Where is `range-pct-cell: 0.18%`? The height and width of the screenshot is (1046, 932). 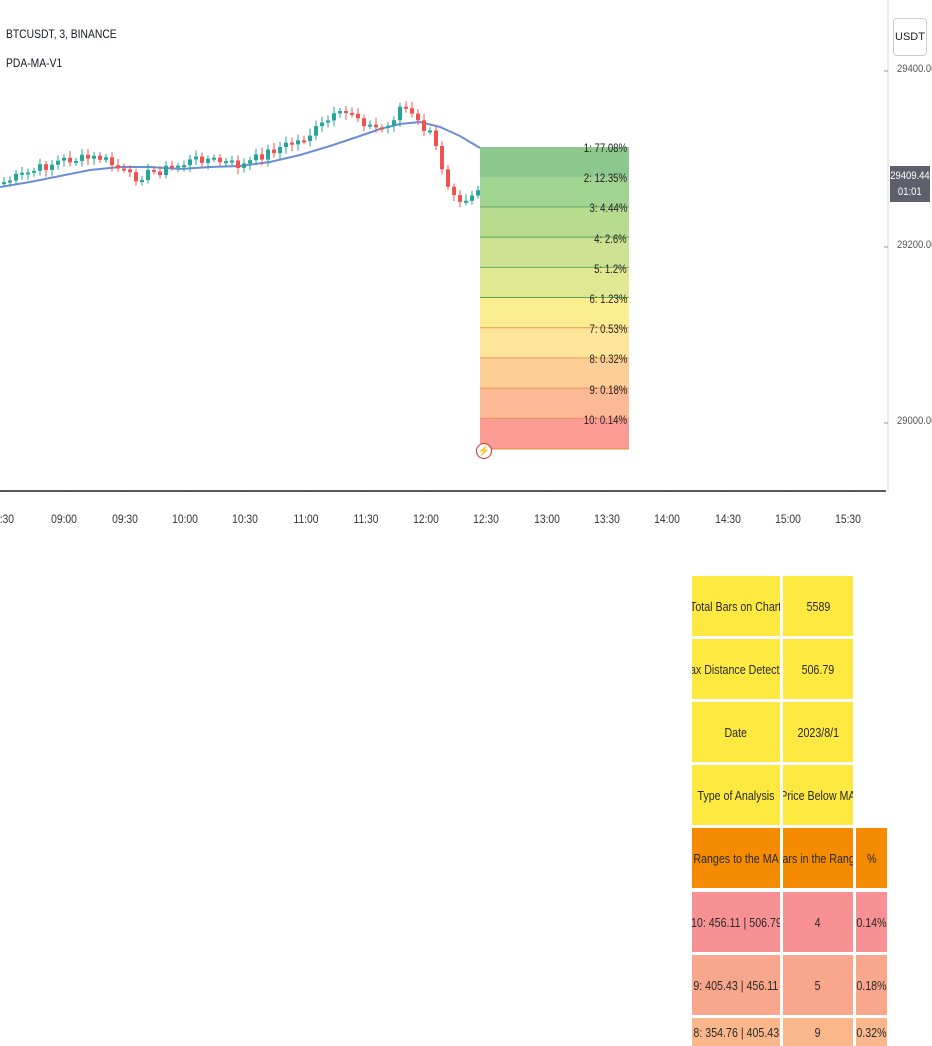 range-pct-cell: 0.18% is located at coordinates (871, 985).